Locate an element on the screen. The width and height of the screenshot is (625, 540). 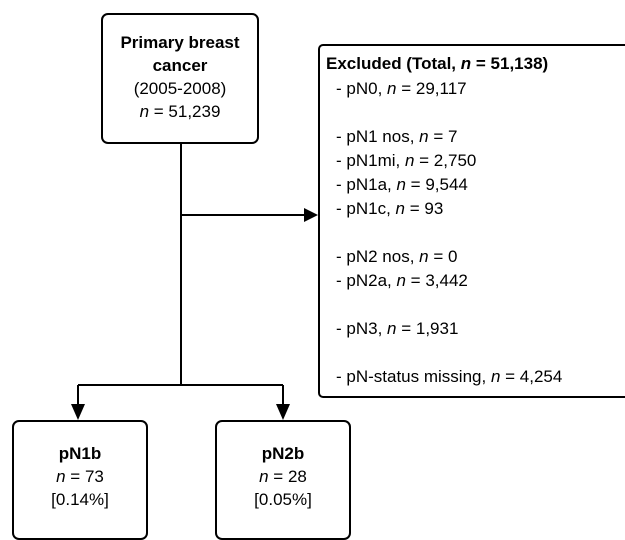
excluded-title: Excluded (Total, n = 51,138) is located at coordinates (475, 64).